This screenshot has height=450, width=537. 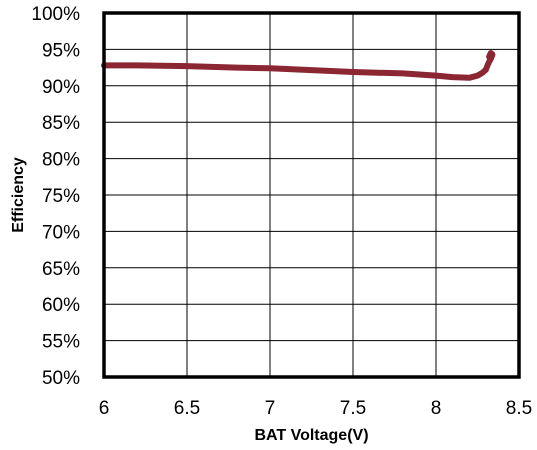 I want to click on y-tick-label: 80%, so click(x=61, y=160).